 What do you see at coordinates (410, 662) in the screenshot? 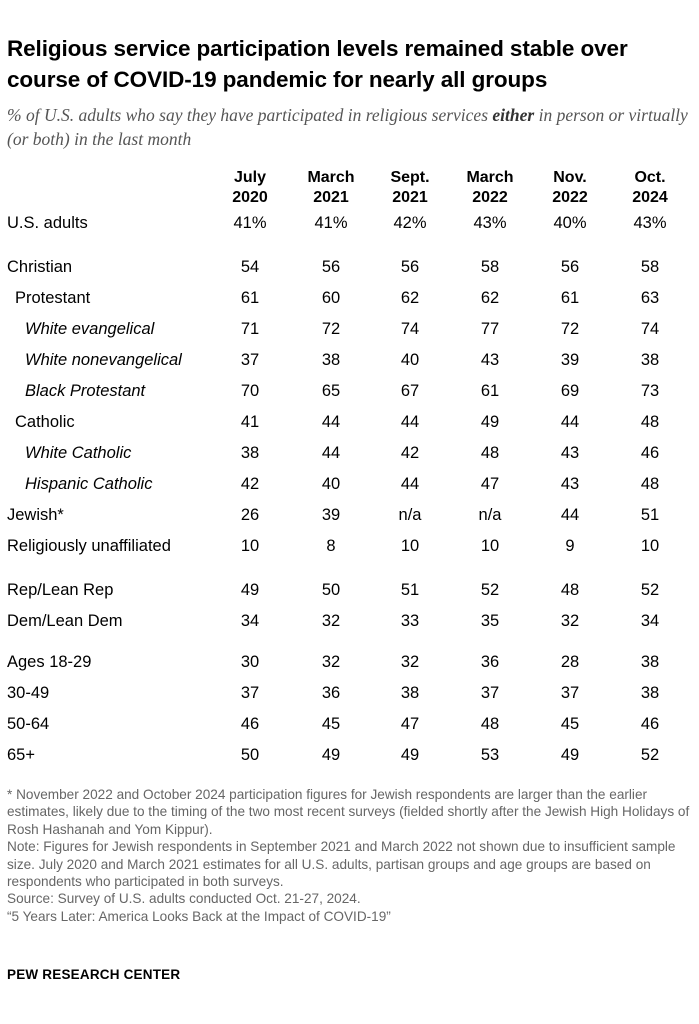
I see `table-cell: 32` at bounding box center [410, 662].